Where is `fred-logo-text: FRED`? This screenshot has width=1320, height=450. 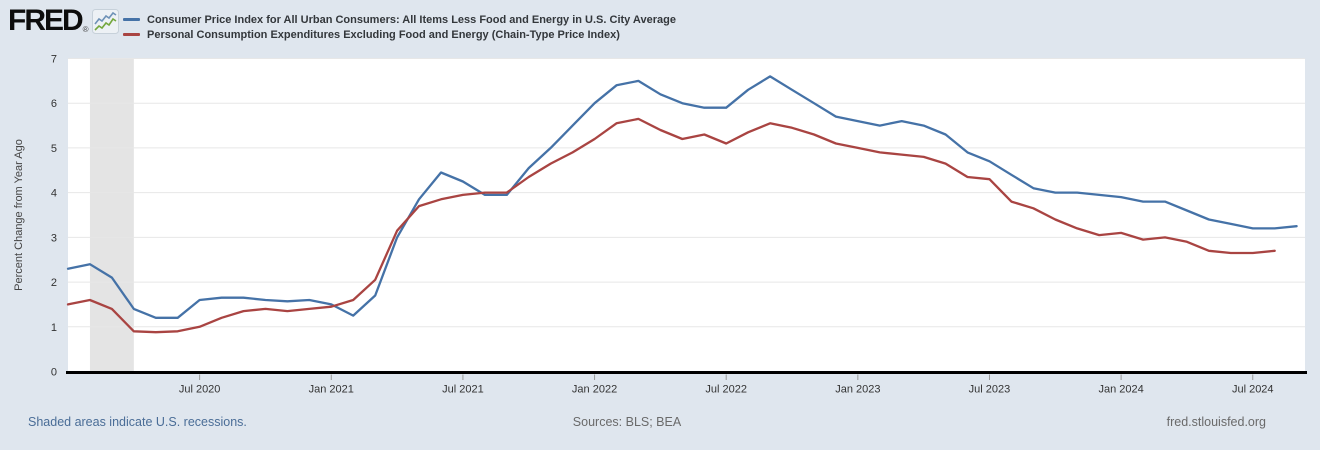 fred-logo-text: FRED is located at coordinates (46, 20).